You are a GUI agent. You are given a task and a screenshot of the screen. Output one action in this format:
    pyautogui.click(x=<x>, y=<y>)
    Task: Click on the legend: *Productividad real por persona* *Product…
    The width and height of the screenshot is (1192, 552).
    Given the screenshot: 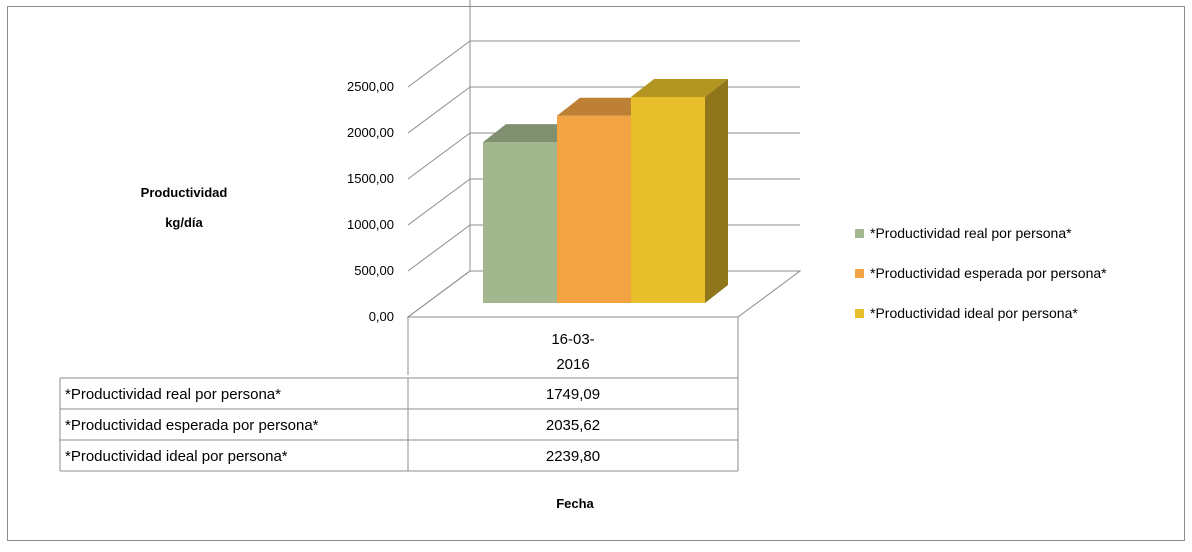 What is the action you would take?
    pyautogui.click(x=981, y=273)
    